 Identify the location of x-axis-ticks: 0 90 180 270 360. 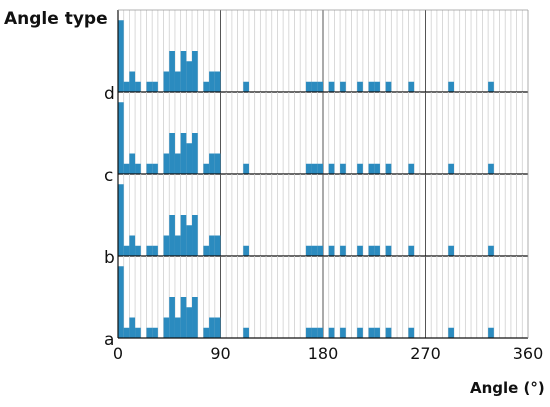
(328, 353).